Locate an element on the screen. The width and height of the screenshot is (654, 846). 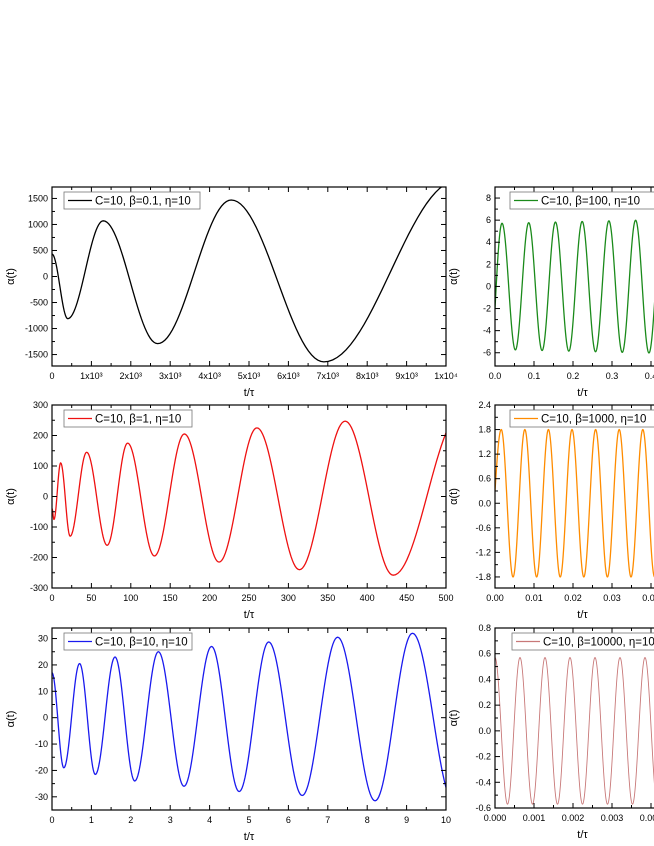
x-tick-label: 0.2 is located at coordinates (573, 376).